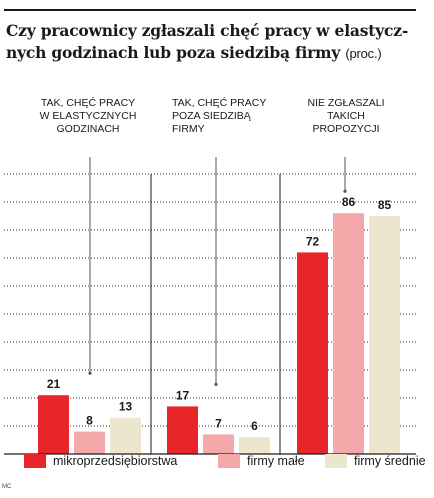  I want to click on group-label-flexible-hours: TAK, CHĘĆ PRACY W ELASTYCZNYCH GODZINACH, so click(88, 116).